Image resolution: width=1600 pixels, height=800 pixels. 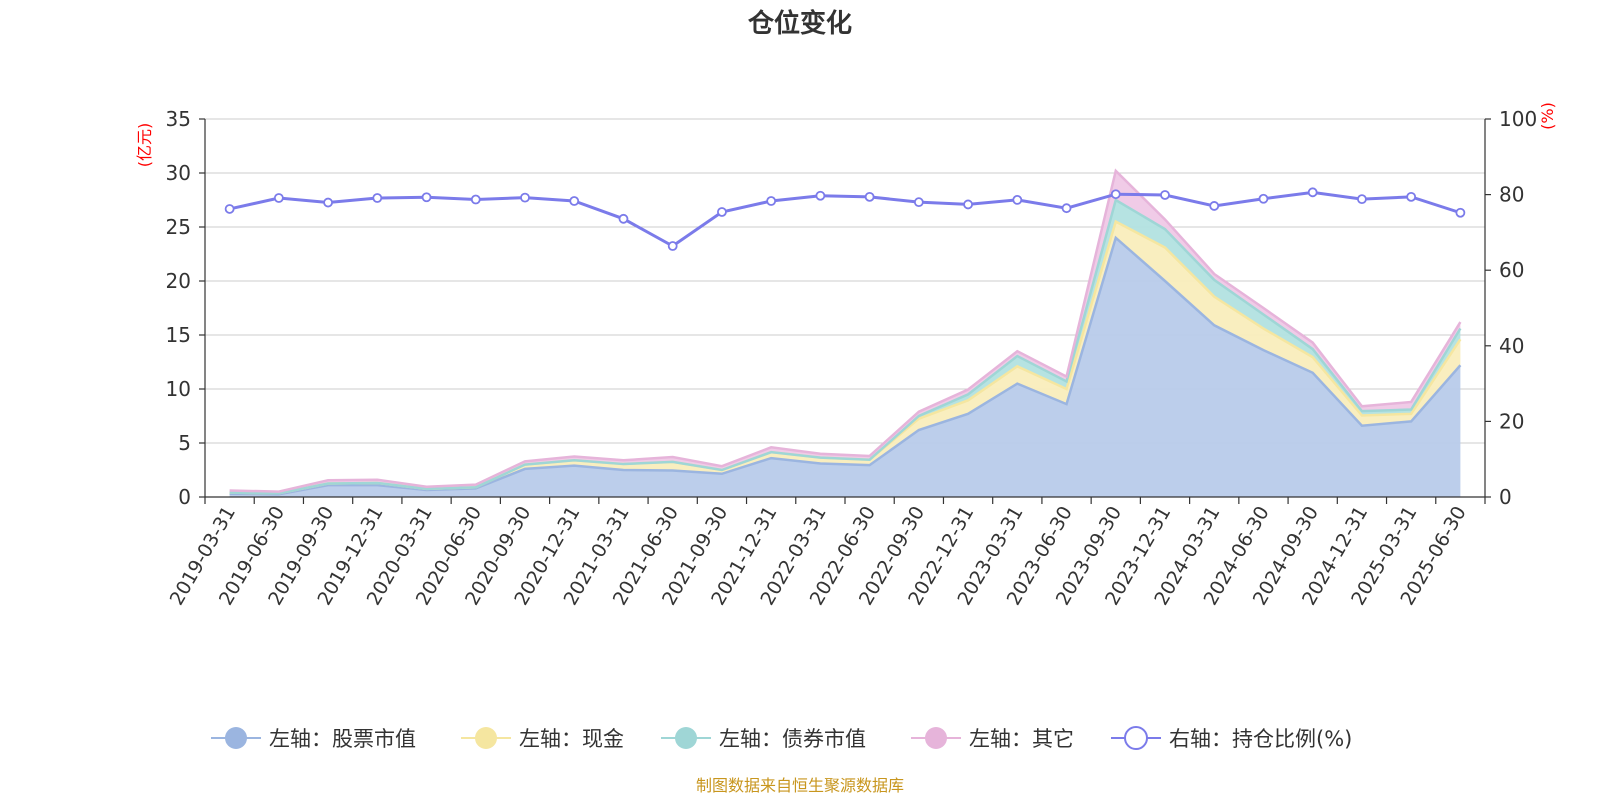 What do you see at coordinates (144, 145) in the screenshot?
I see `left-axis-unit: (亿元)` at bounding box center [144, 145].